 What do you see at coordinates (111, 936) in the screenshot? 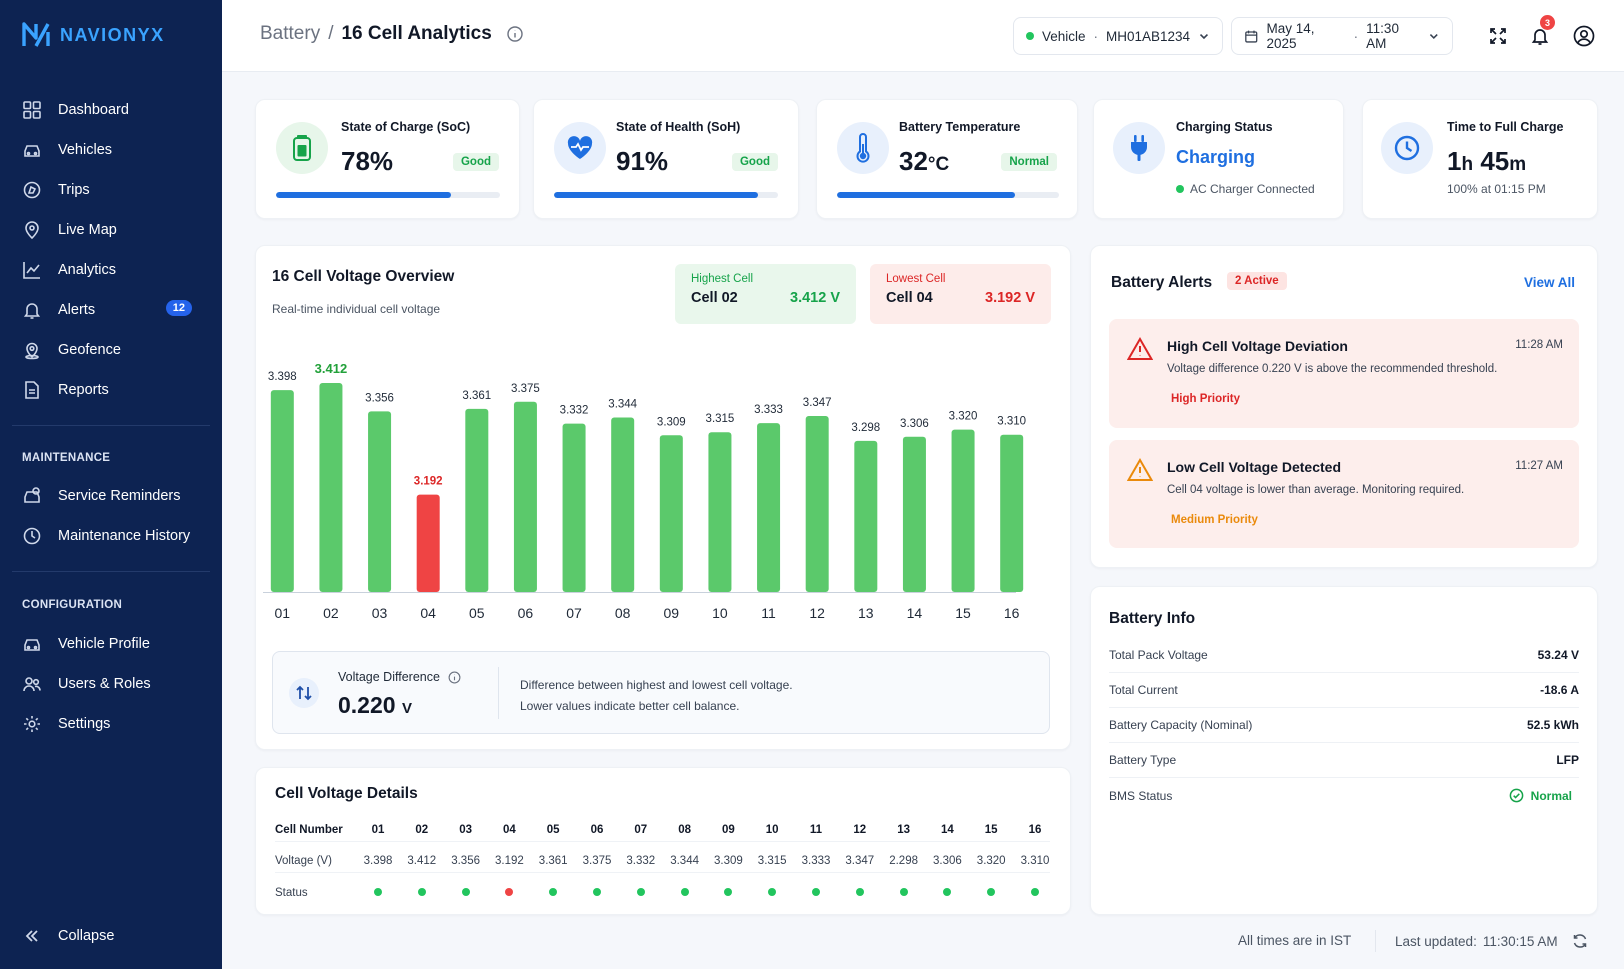
I see `sidebar-collapse-button: Collapse` at bounding box center [111, 936].